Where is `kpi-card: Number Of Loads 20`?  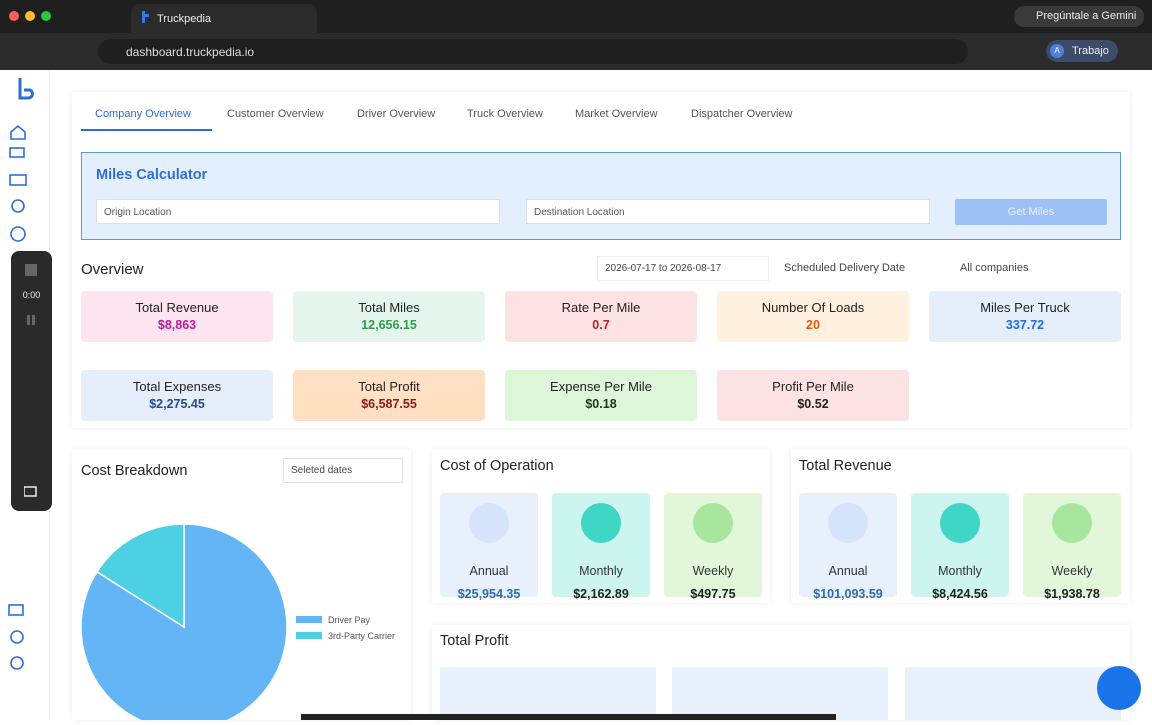 kpi-card: Number Of Loads 20 is located at coordinates (813, 316).